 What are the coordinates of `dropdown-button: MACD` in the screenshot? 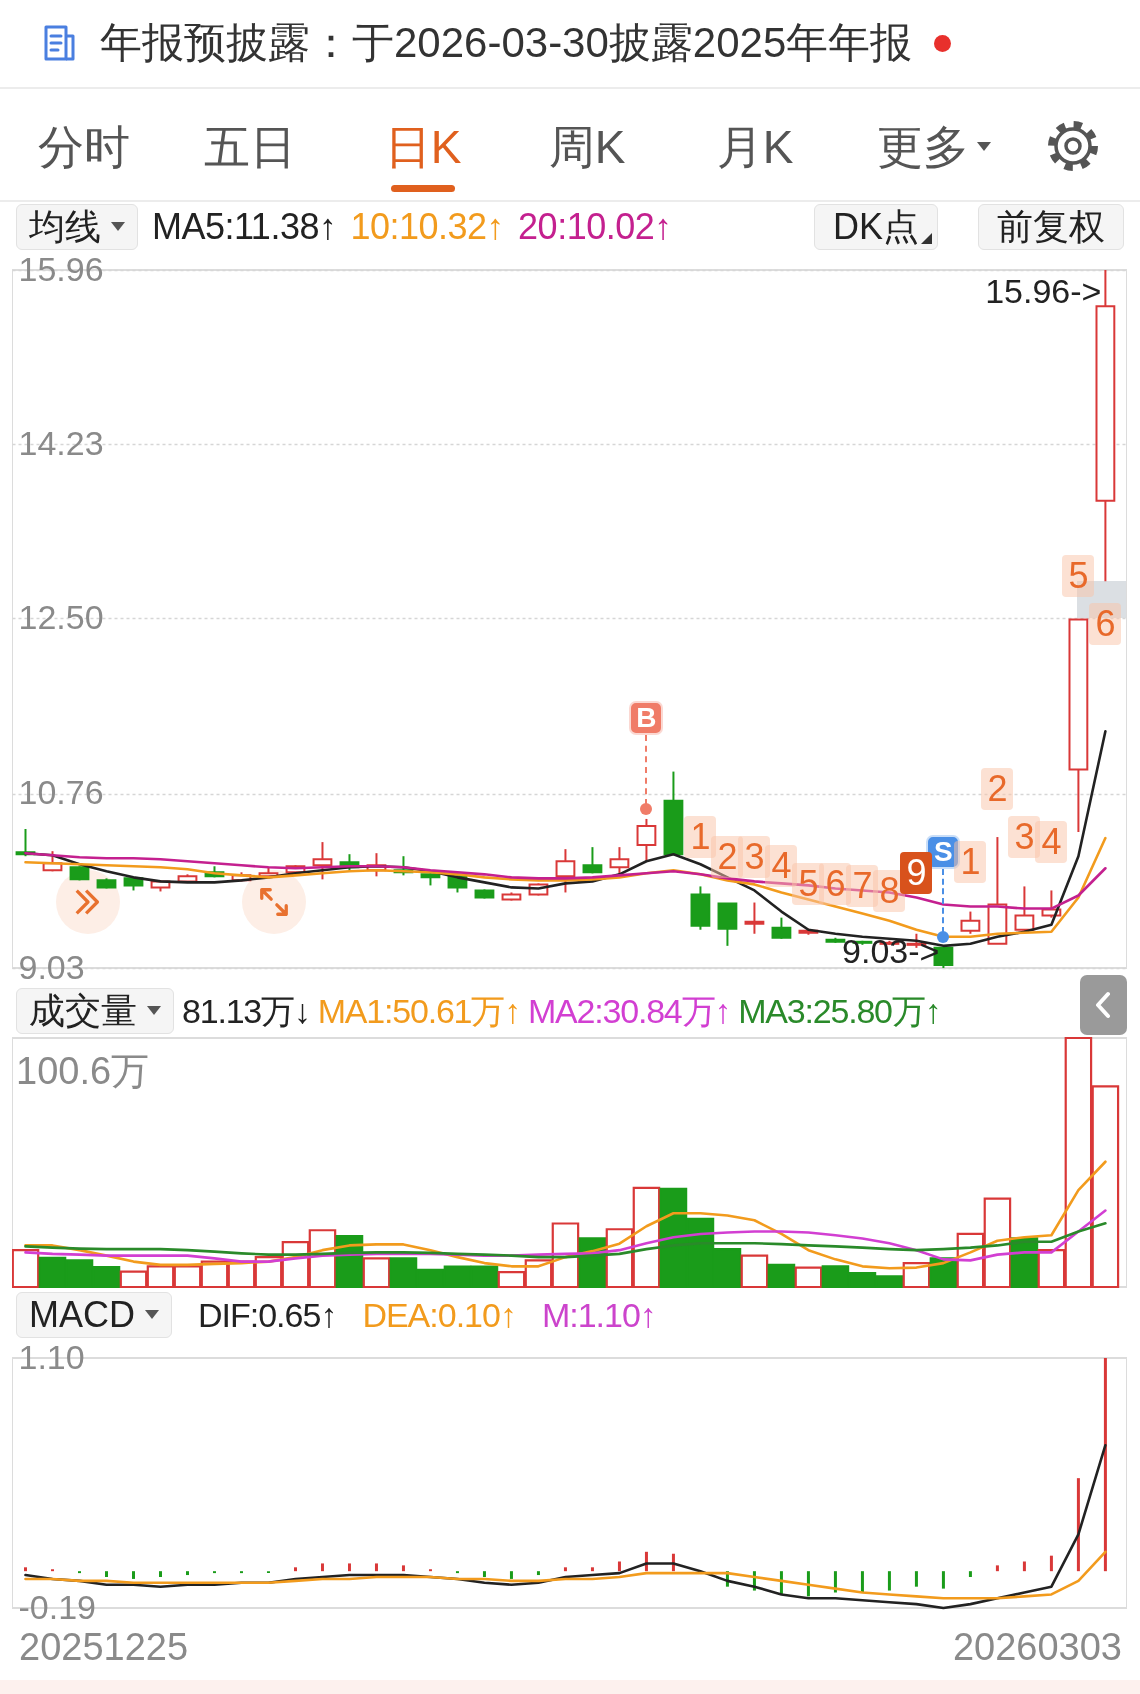 It's located at (94, 1315).